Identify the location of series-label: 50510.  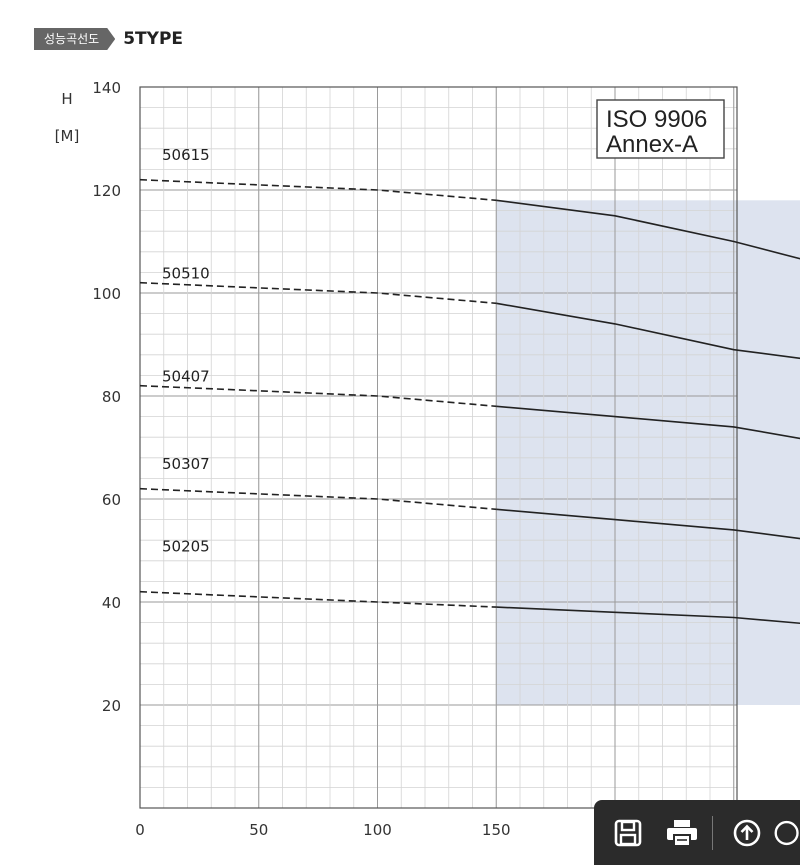
(186, 273).